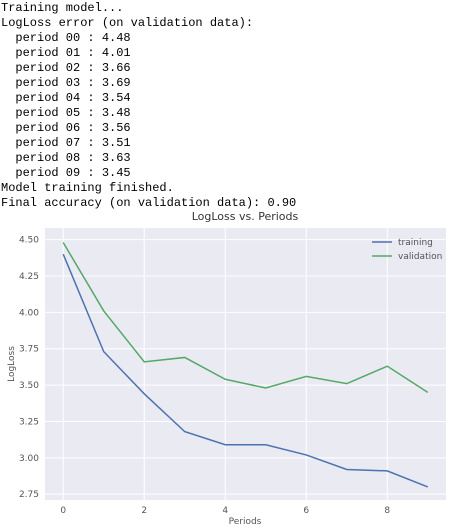 Image resolution: width=457 pixels, height=530 pixels. Describe the element at coordinates (63, 511) in the screenshot. I see `x-tick-label: 0` at that location.